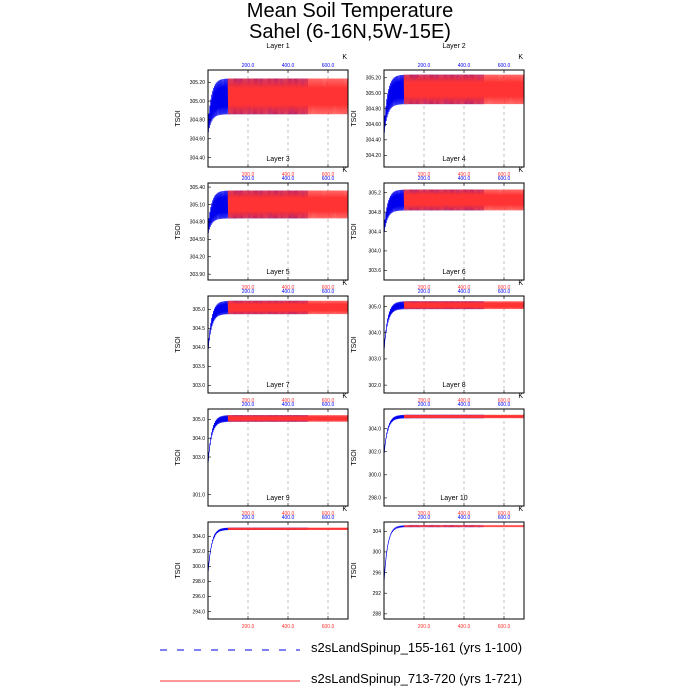 The height and width of the screenshot is (700, 700). I want to click on y-tick-label: 301.0, so click(198, 495).